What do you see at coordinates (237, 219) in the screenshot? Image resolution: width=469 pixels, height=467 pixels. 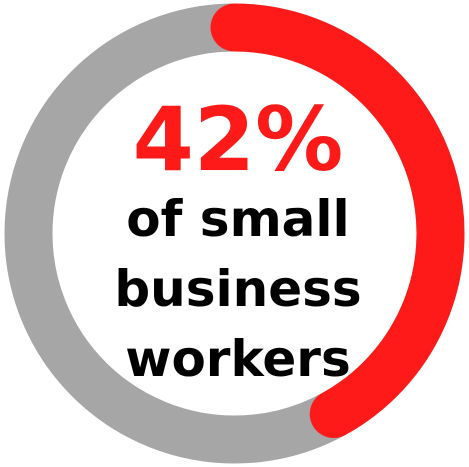 I see `caption-line-1: of small` at bounding box center [237, 219].